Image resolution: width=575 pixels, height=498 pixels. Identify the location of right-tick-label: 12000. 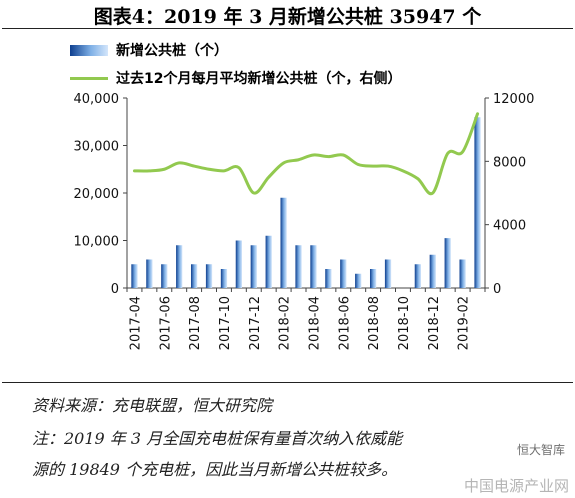
(513, 99).